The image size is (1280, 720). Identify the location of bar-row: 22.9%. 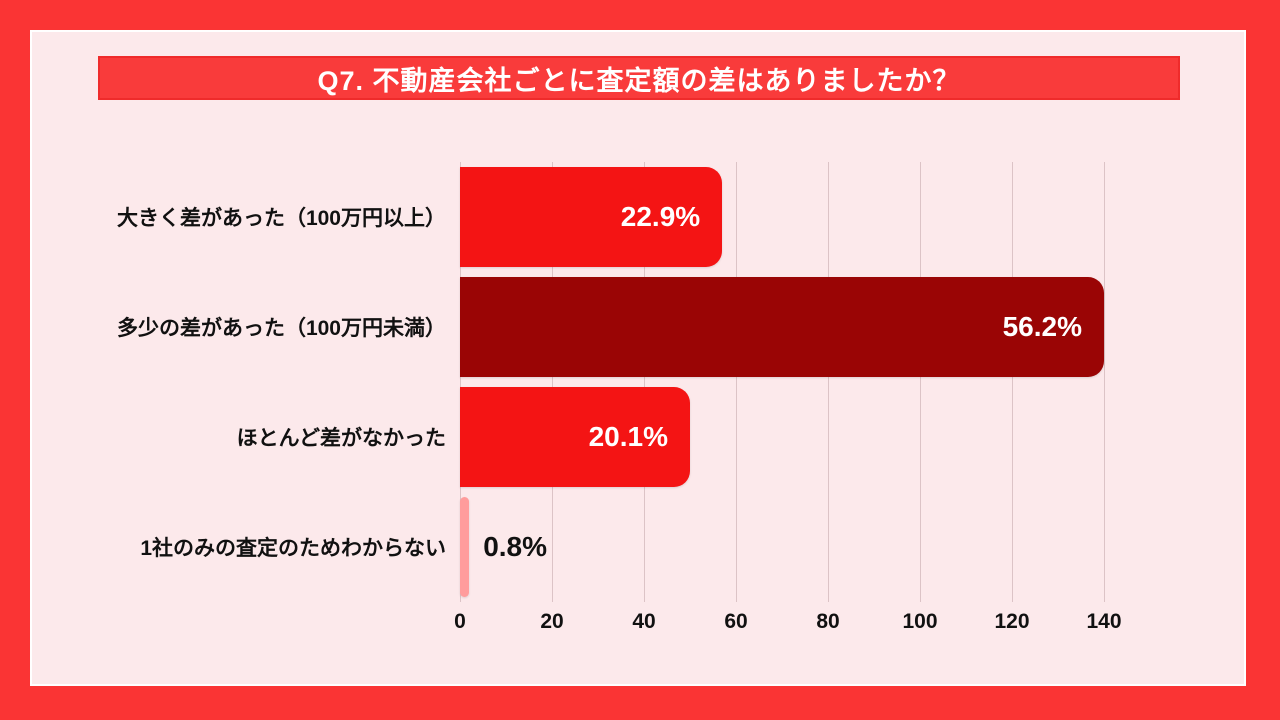
(800, 217).